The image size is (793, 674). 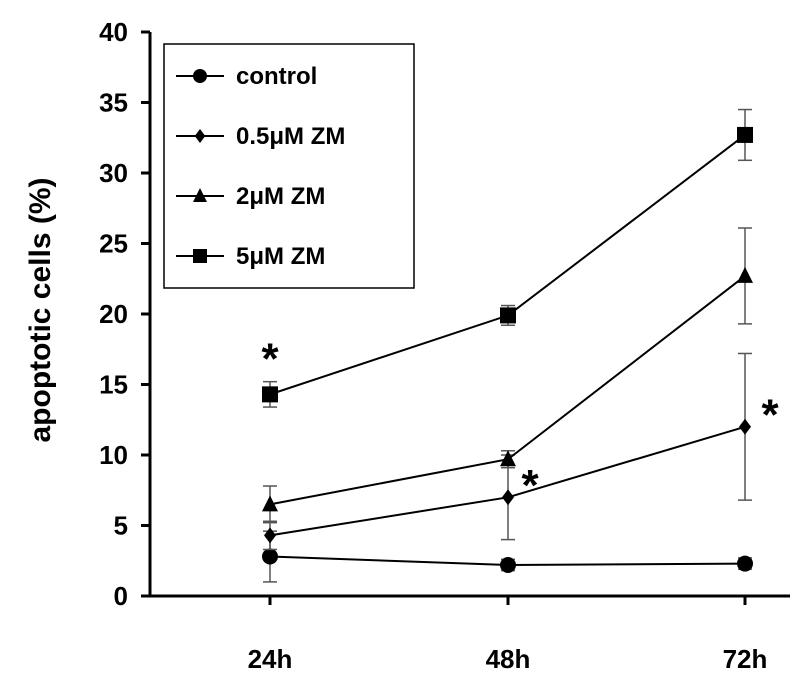 I want to click on legend-label: 2μM ZM, so click(x=280, y=196).